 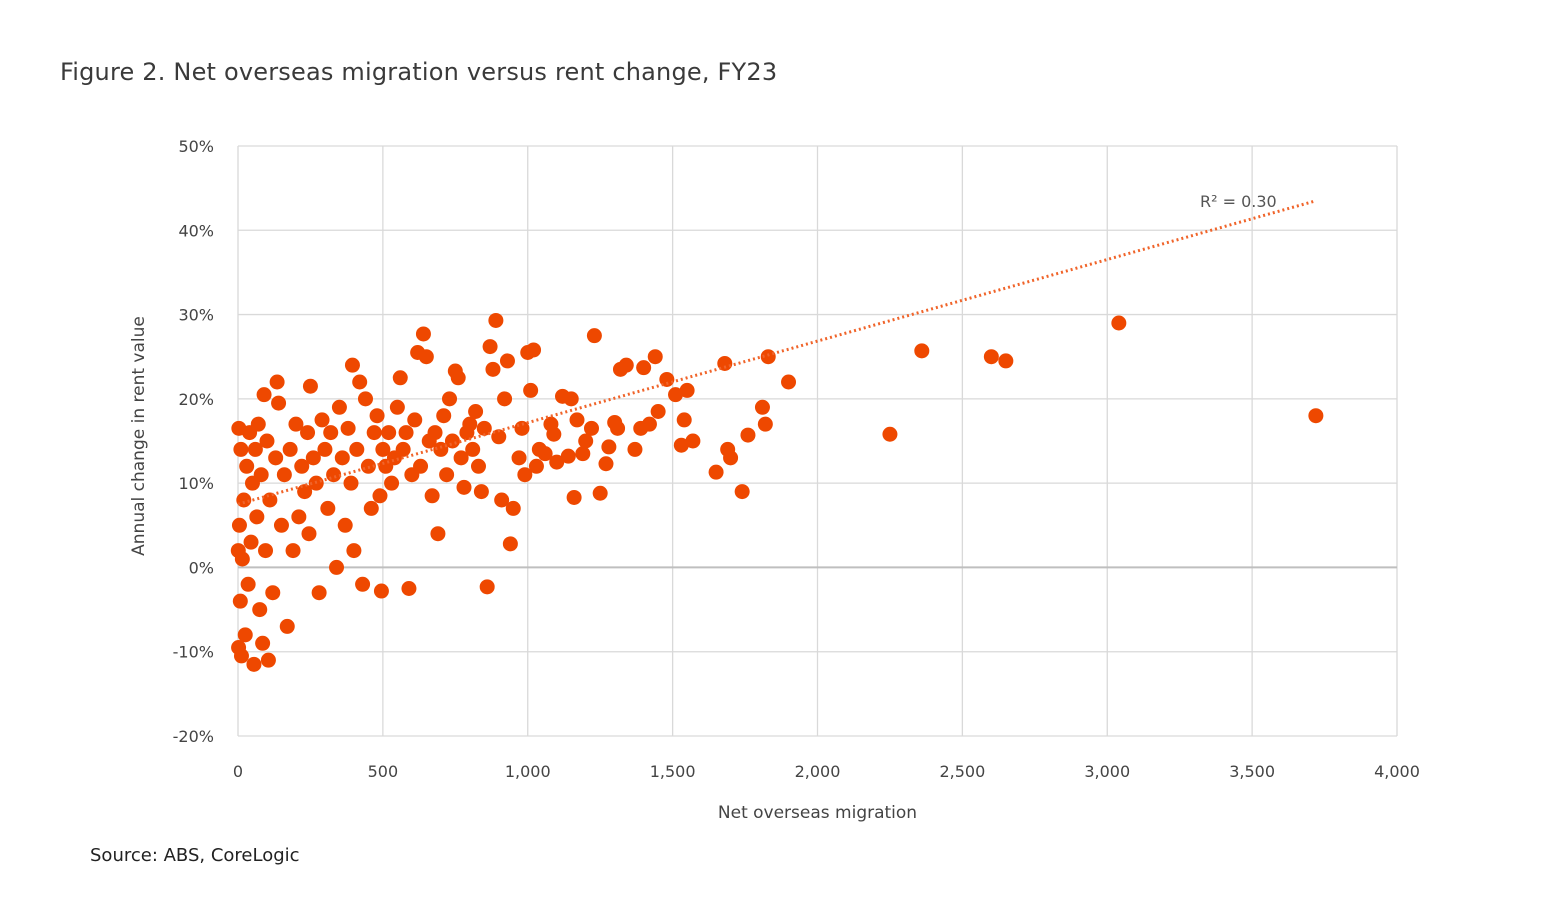 What do you see at coordinates (193, 652) in the screenshot?
I see `y-tick-label: -10%` at bounding box center [193, 652].